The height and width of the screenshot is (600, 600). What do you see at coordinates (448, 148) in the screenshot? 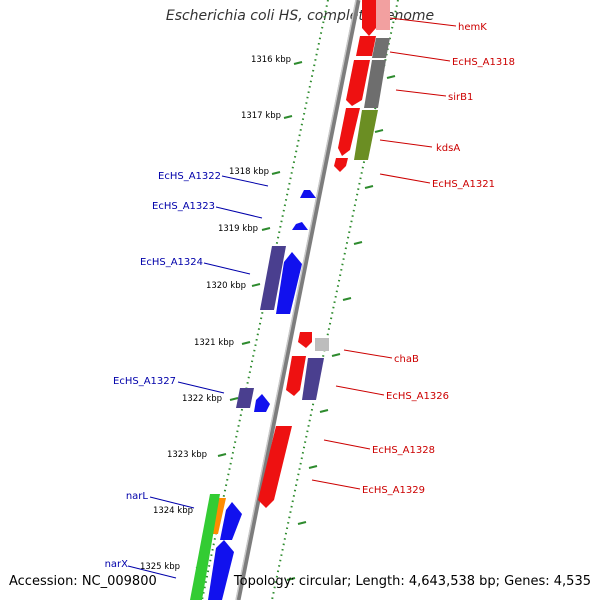
I see `gene-label-kdsa: kdsA` at bounding box center [448, 148].